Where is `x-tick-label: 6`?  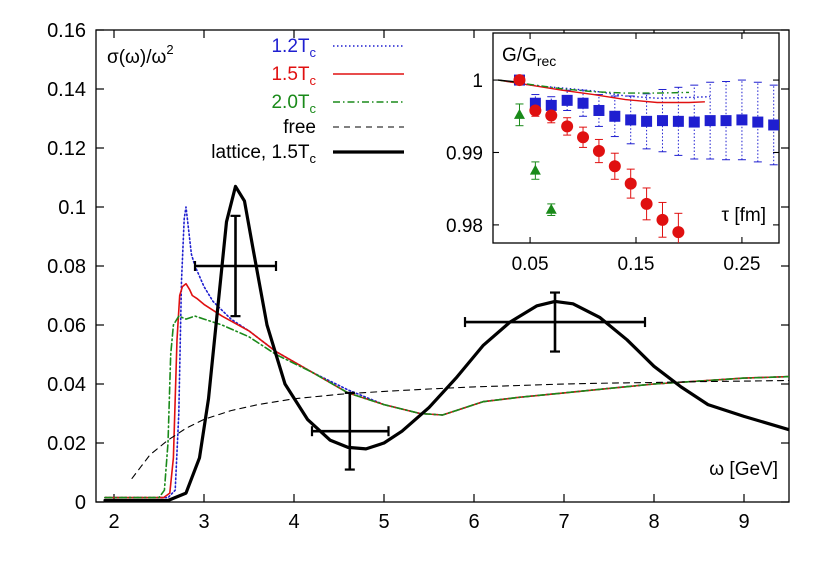 x-tick-label: 6 is located at coordinates (473, 522).